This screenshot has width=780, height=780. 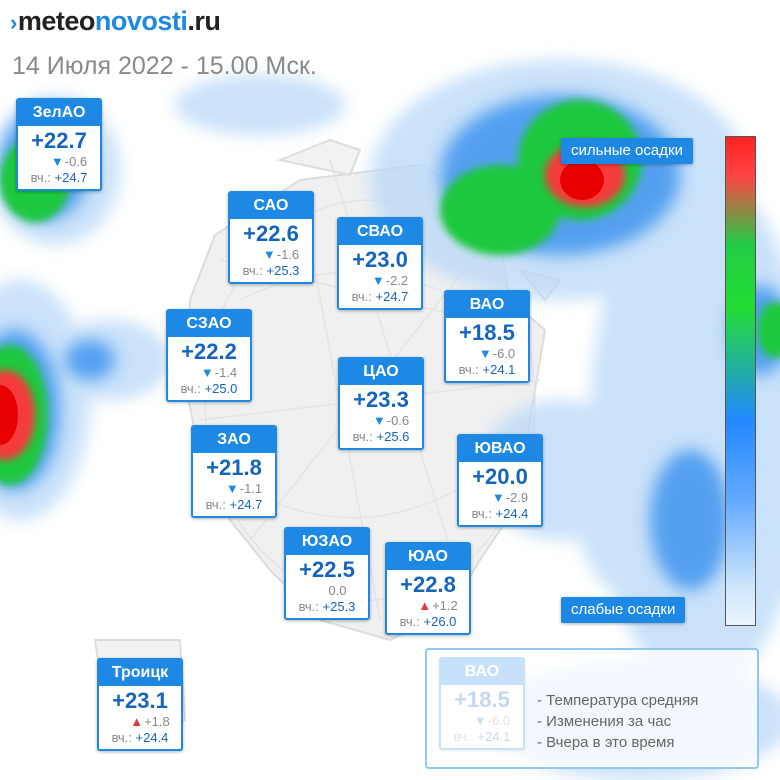 I want to click on district-name: ЮАО, so click(x=428, y=557).